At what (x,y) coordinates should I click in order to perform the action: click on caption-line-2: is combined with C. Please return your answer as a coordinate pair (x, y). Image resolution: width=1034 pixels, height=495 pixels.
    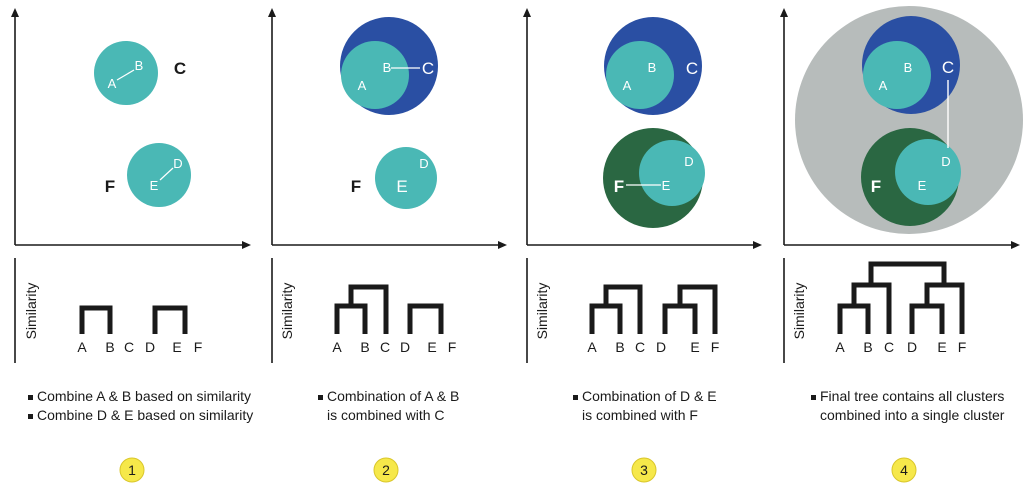
    Looking at the image, I should click on (386, 415).